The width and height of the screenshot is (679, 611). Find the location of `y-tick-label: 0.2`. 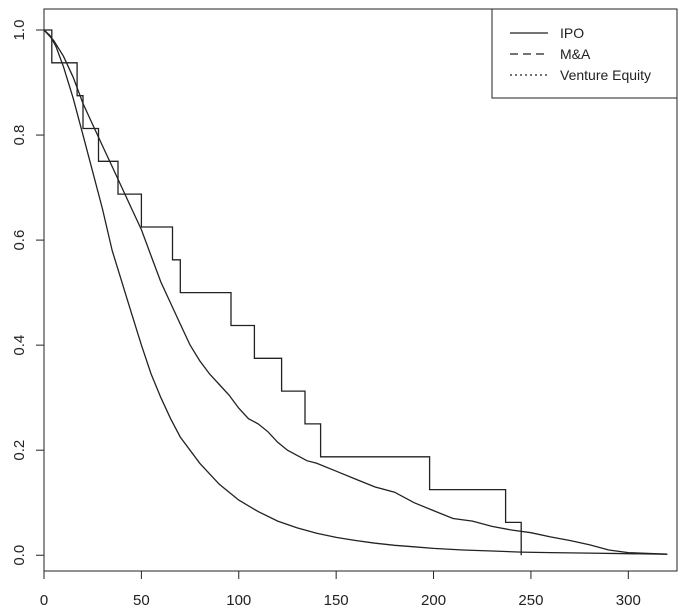

y-tick-label: 0.2 is located at coordinates (19, 450).